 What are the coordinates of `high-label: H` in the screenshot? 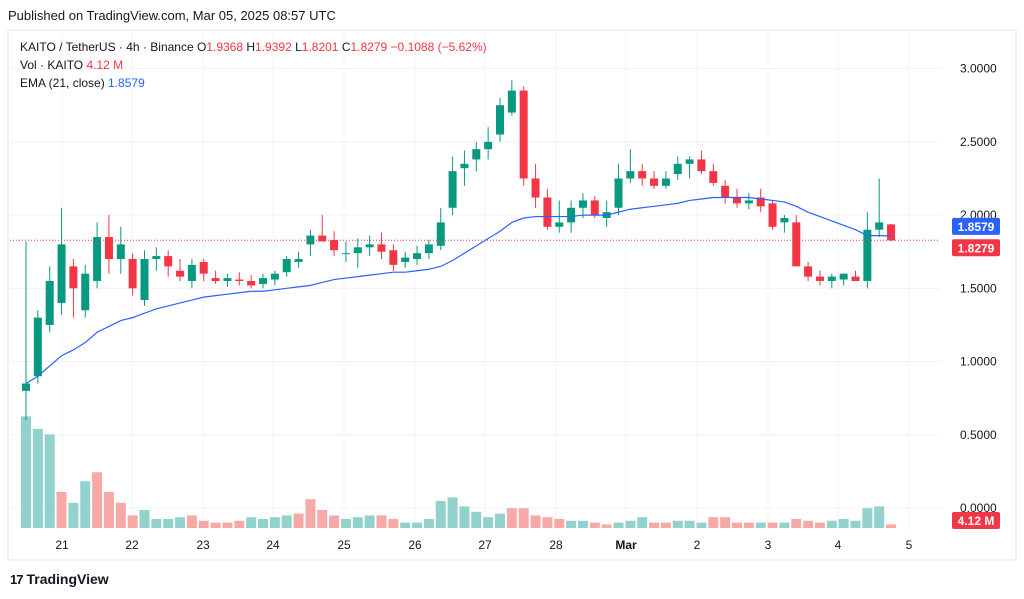 It's located at (251, 47).